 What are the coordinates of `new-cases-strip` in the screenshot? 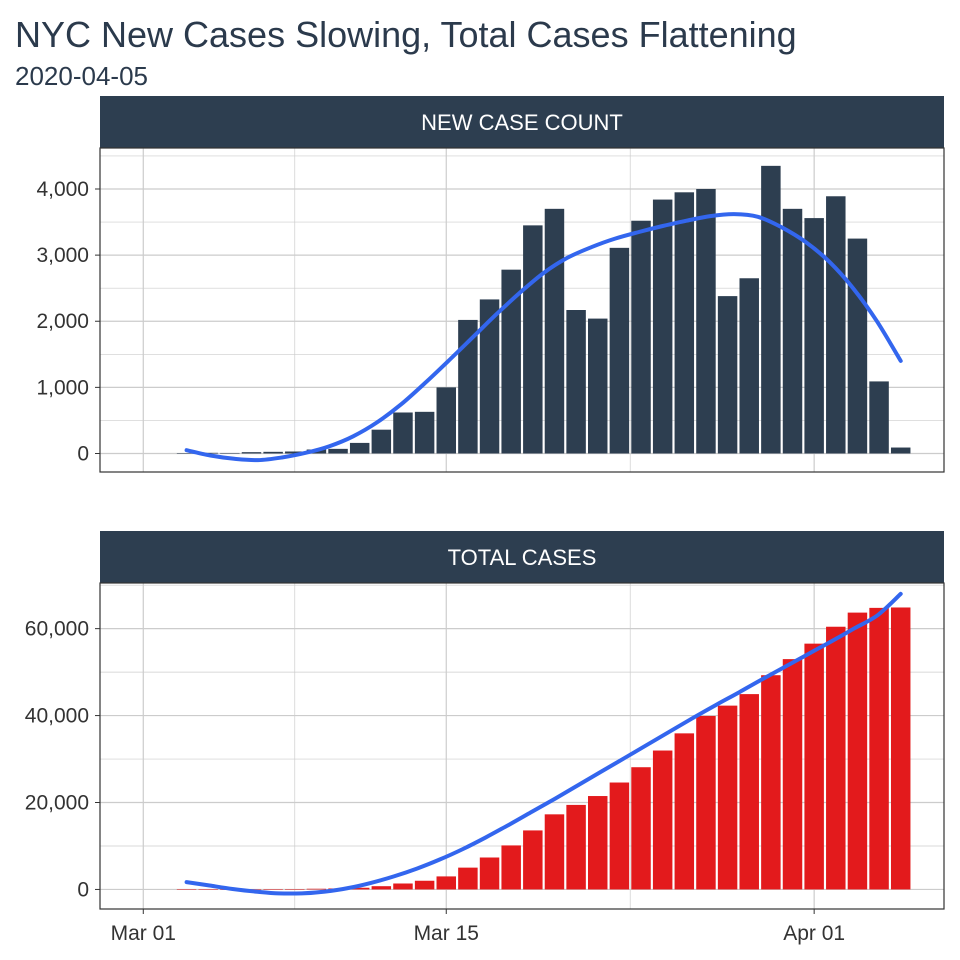 It's located at (522, 122).